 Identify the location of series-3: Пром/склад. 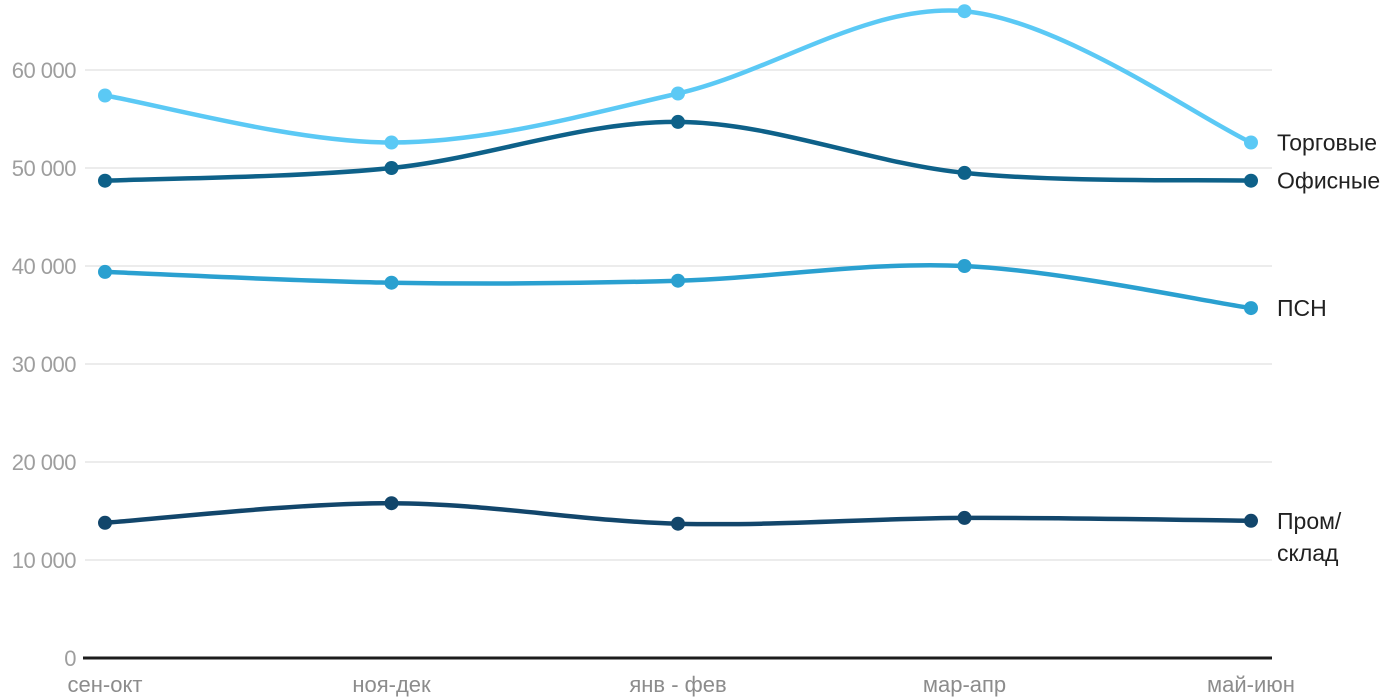
(720, 531).